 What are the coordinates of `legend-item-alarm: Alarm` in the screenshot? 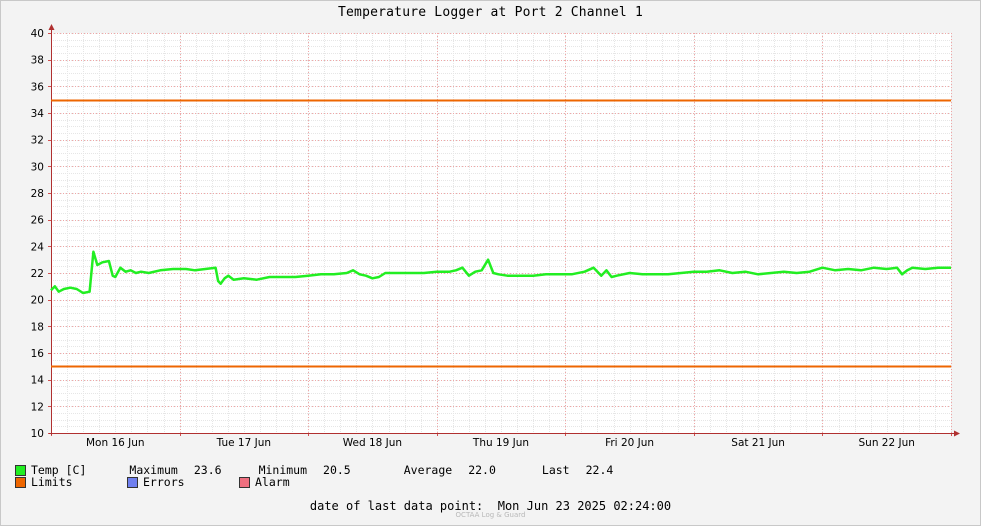 It's located at (264, 482).